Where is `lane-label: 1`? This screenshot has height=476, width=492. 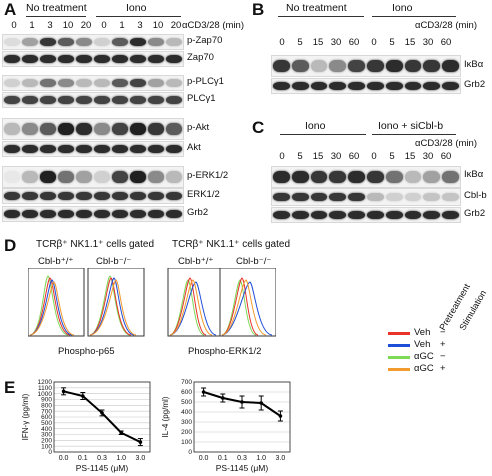 lane-label: 1 is located at coordinates (122, 25).